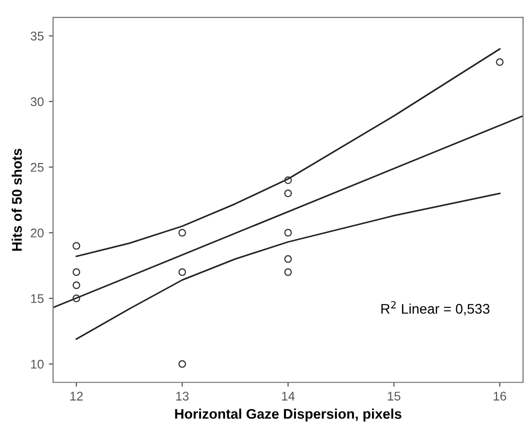  Describe the element at coordinates (76, 396) in the screenshot. I see `x-tick-label: 12` at that location.